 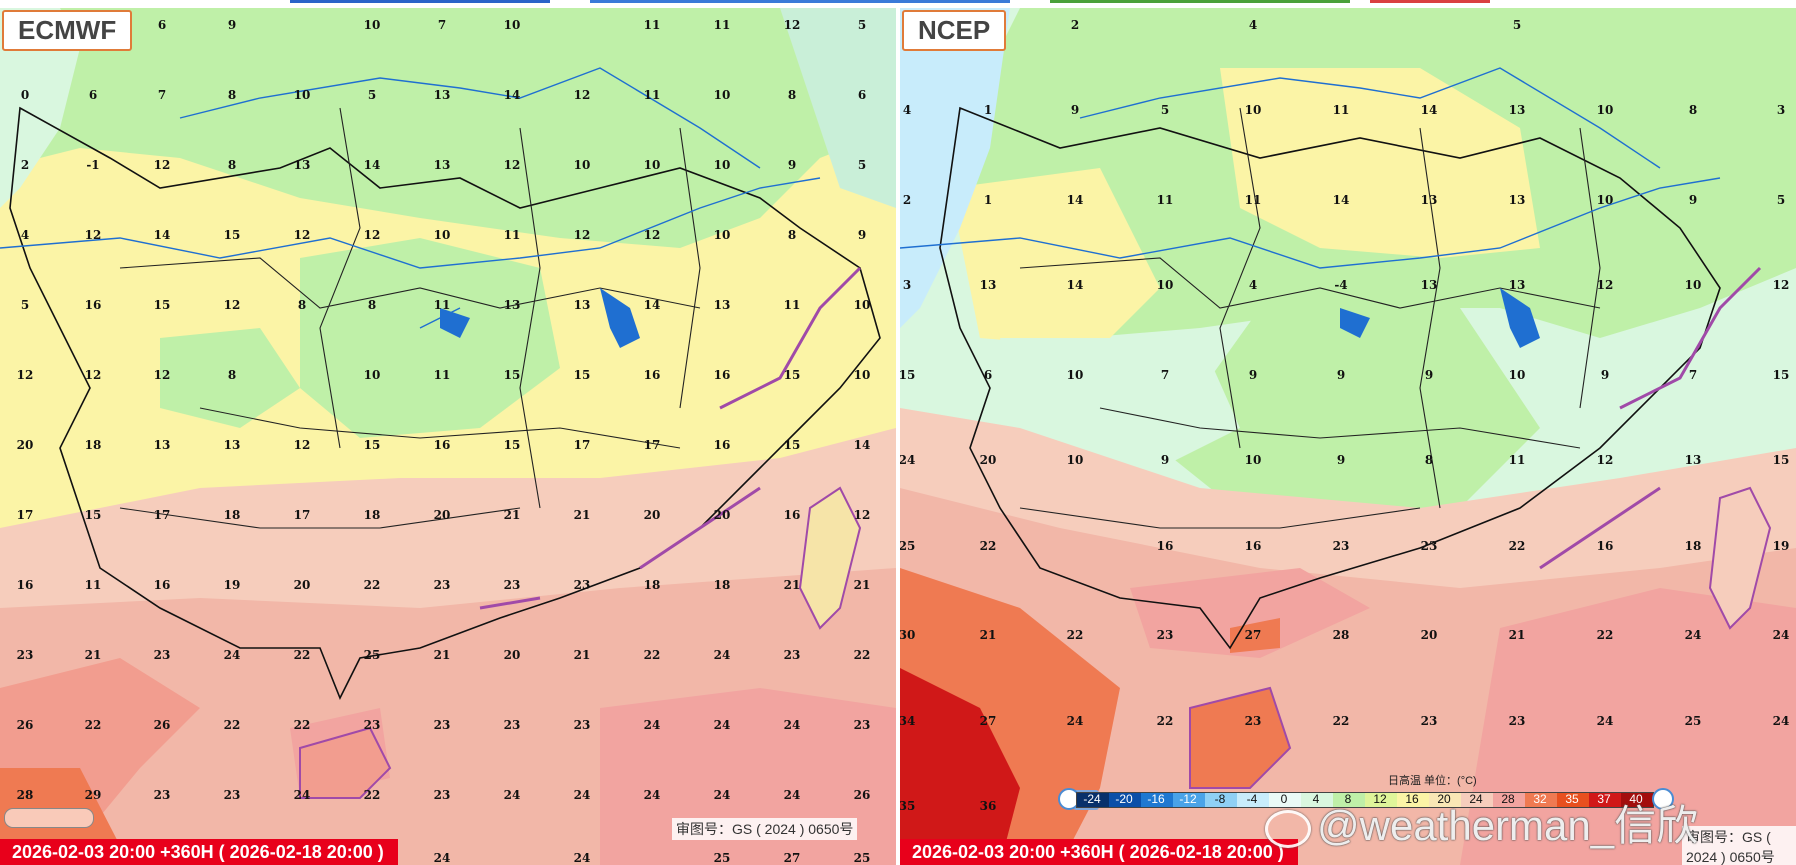 I want to click on legend-tick-label: 32, so click(x=1540, y=799).